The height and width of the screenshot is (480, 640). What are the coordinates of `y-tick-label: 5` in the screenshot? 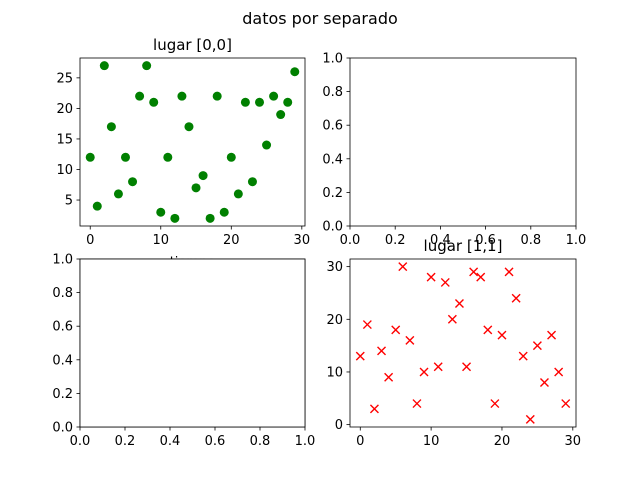 It's located at (69, 201).